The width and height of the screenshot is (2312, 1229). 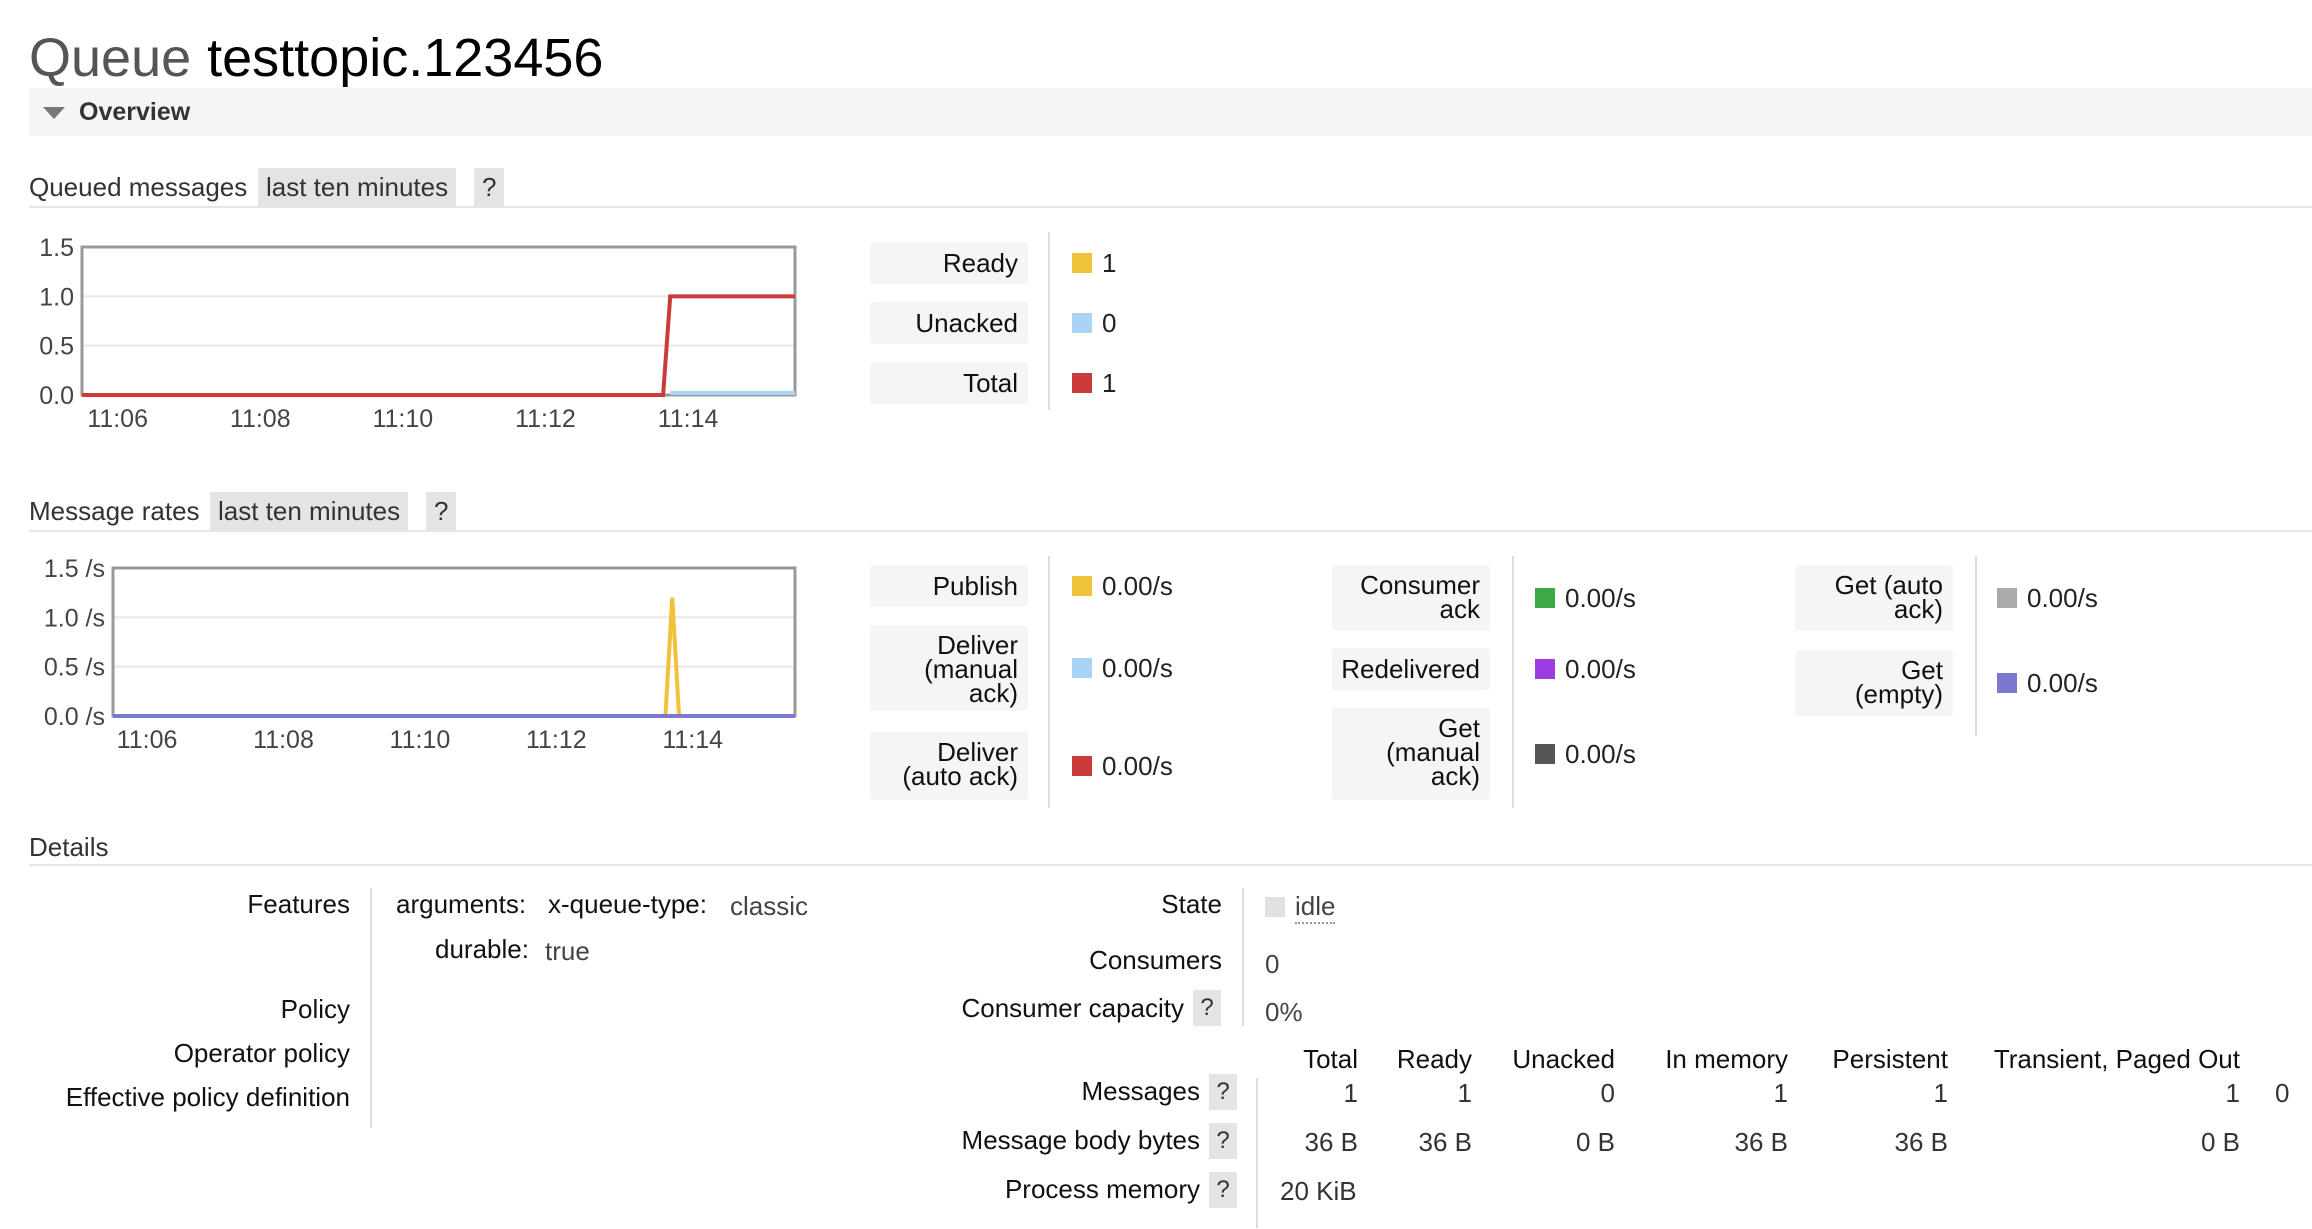 I want to click on rate-col1-2-color-swatch, so click(x=1082, y=766).